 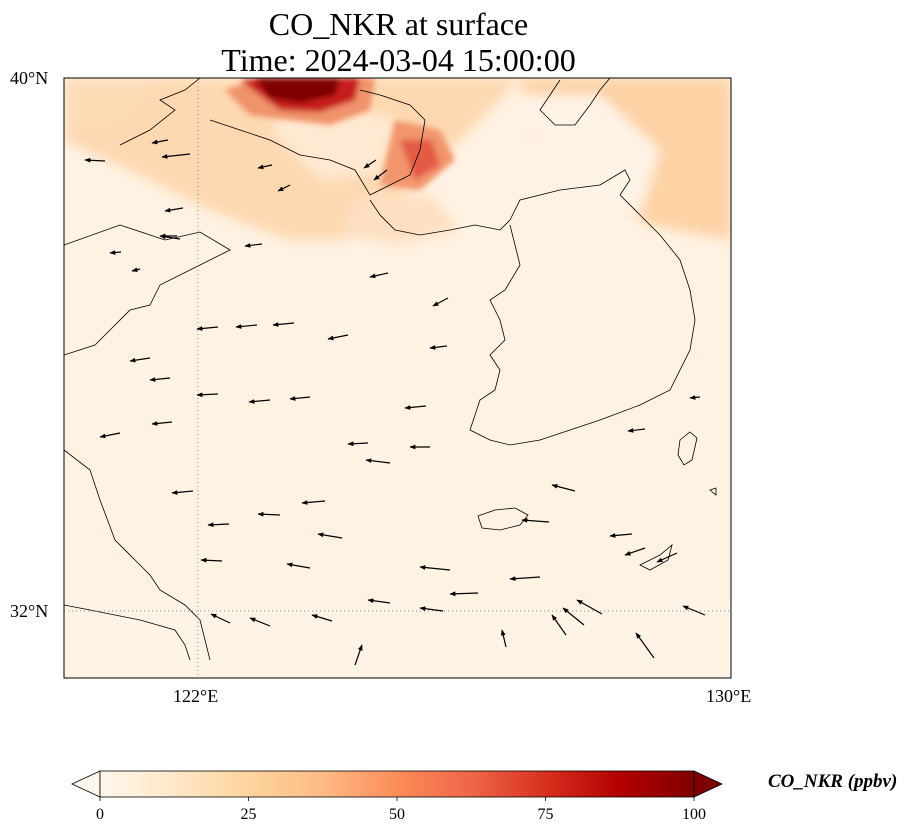 I want to click on colorbar, so click(x=397, y=785).